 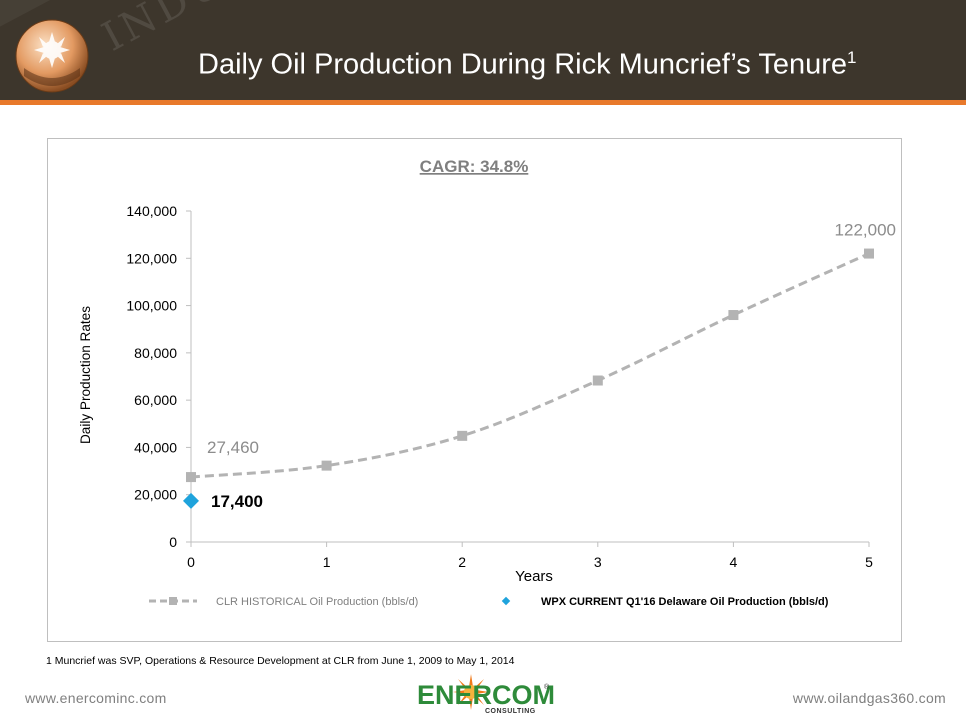 I want to click on enercom-consulting-text: CONSULTING, so click(x=510, y=711).